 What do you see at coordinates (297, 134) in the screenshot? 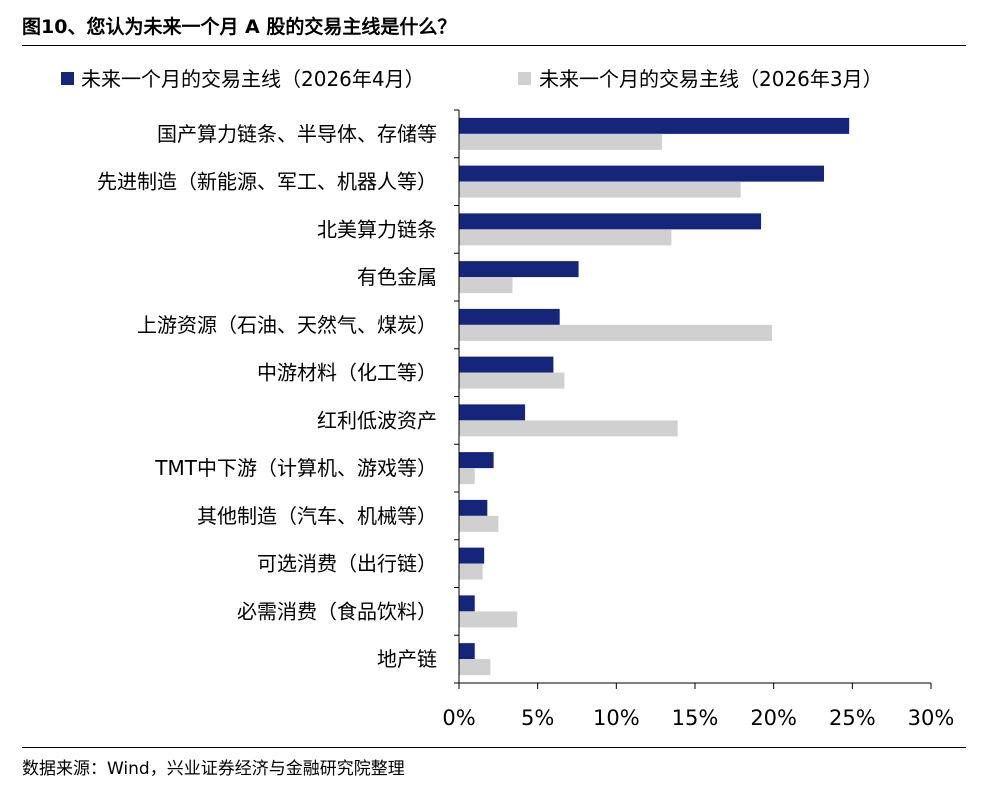
I see `category-label-0: 国产算力链条、半导体、存储等` at bounding box center [297, 134].